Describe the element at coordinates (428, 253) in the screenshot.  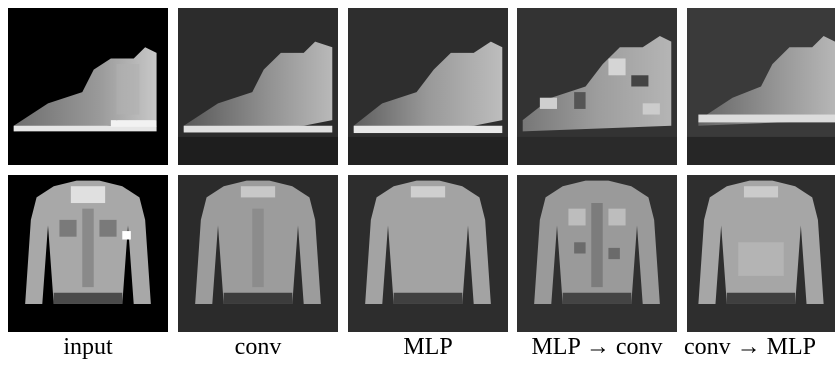
I see `tile-shirt-mlp` at that location.